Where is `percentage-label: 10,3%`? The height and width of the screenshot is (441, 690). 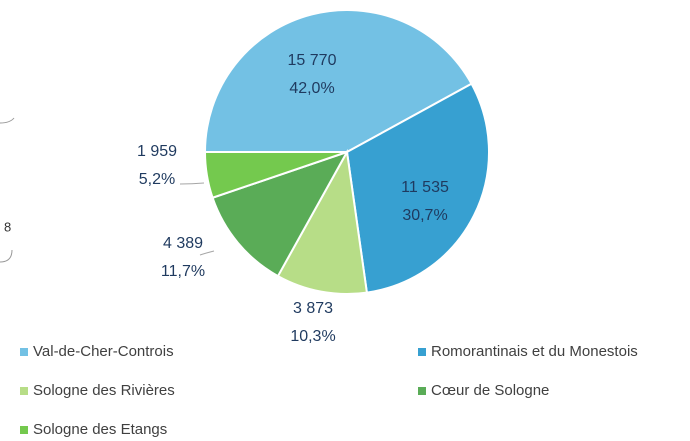 percentage-label: 10,3% is located at coordinates (312, 336).